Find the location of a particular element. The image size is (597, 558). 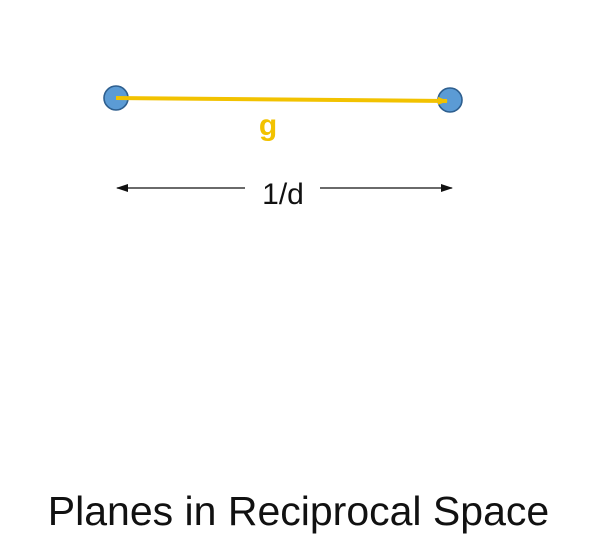

vector-g-label: g is located at coordinates (268, 125).